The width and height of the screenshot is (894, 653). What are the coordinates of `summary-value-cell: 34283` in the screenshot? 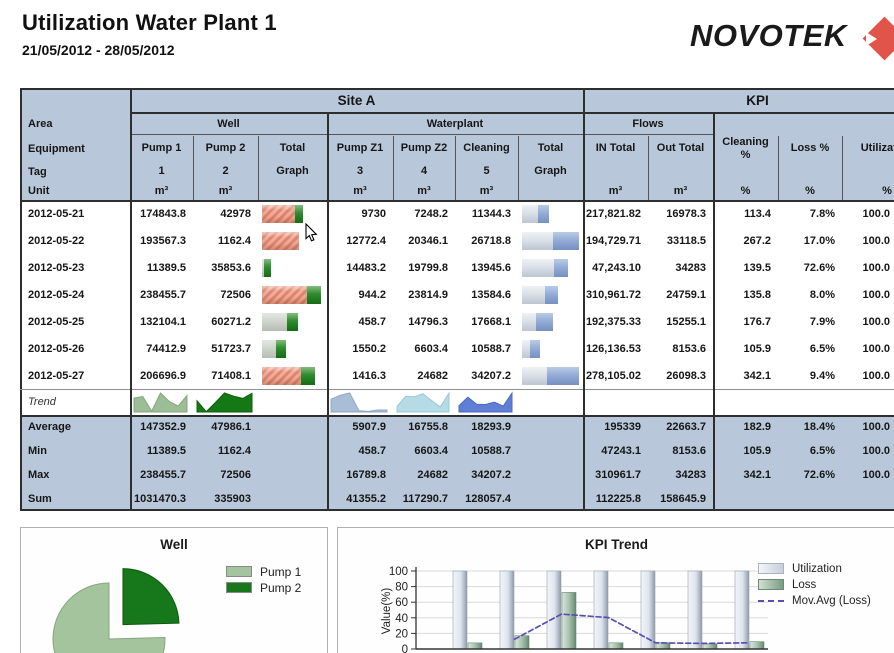 It's located at (690, 475).